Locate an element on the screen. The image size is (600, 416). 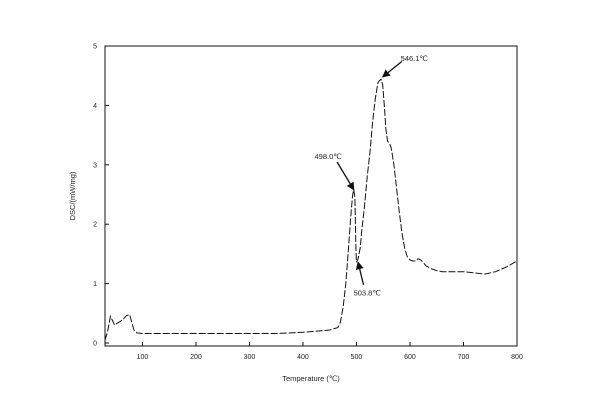
y-tick-label: 4 is located at coordinates (95, 106).